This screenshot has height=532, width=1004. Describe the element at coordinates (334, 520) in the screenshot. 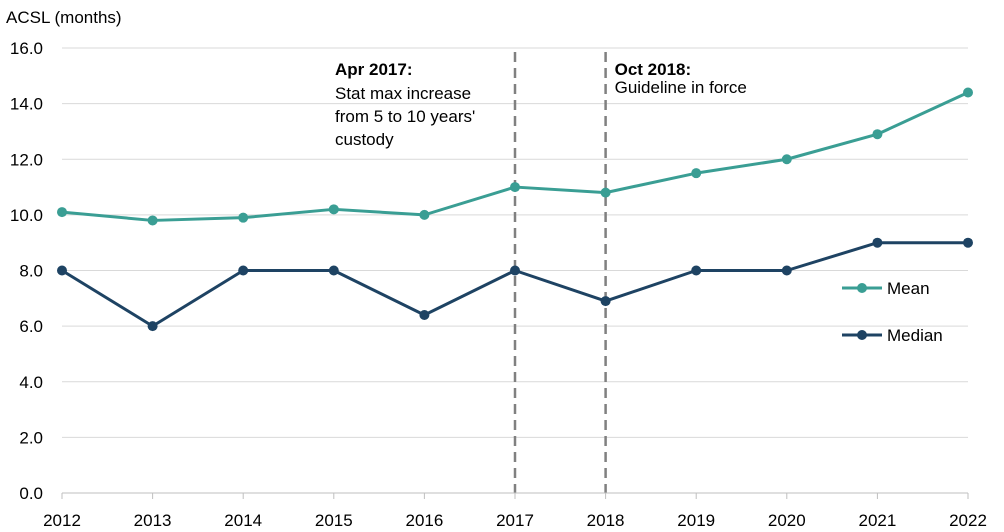

I see `x-tick-label: 2015` at that location.